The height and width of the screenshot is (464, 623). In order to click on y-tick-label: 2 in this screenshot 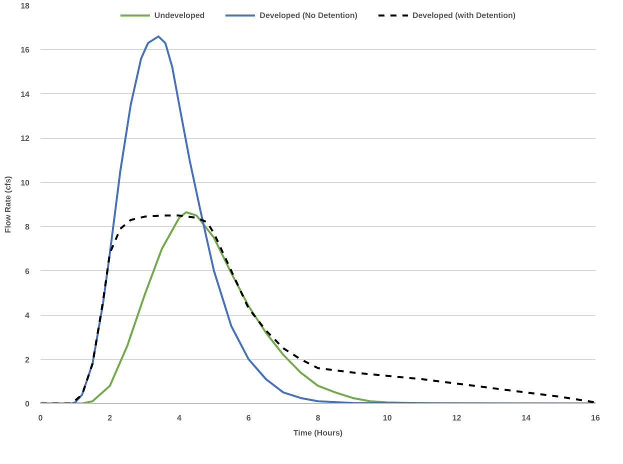, I will do `click(27, 359)`.